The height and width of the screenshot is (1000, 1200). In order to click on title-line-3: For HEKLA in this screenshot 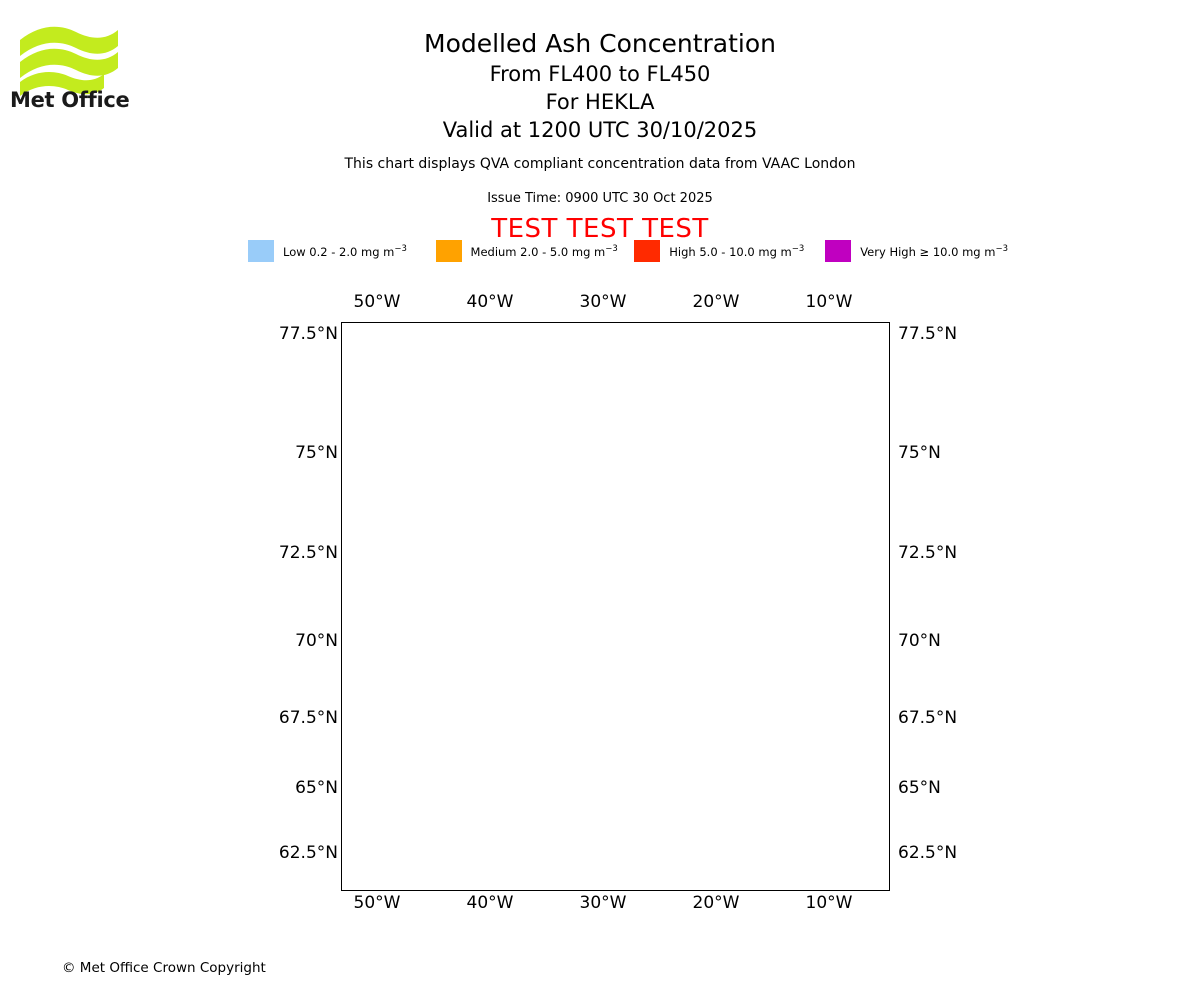, I will do `click(600, 102)`.